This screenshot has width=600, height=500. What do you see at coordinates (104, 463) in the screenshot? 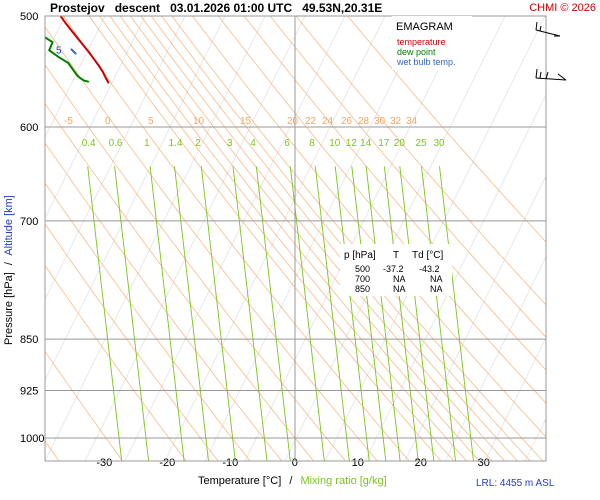
I see `x-tick-label: -30` at bounding box center [104, 463].